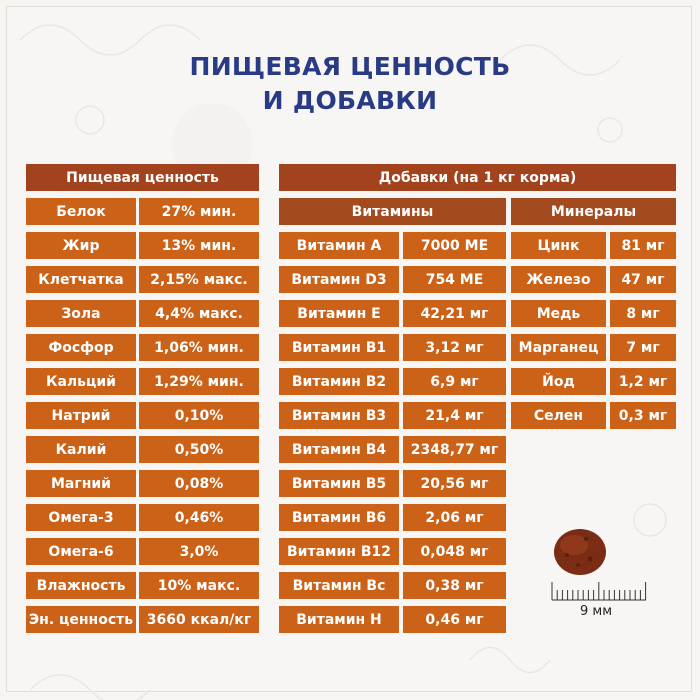 This screenshot has width=700, height=700. Describe the element at coordinates (81, 449) in the screenshot. I see `nutrition-name-cell: Калий` at that location.